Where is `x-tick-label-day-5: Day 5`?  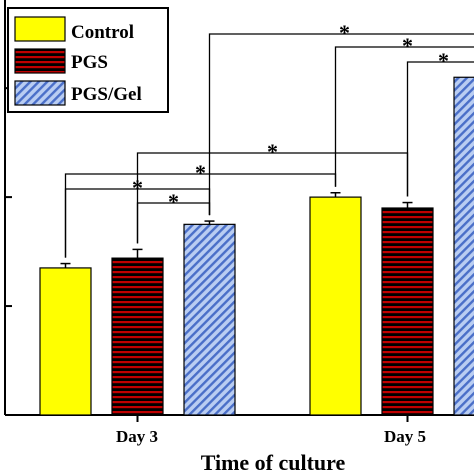 x-tick-label-day-5: Day 5 is located at coordinates (405, 436).